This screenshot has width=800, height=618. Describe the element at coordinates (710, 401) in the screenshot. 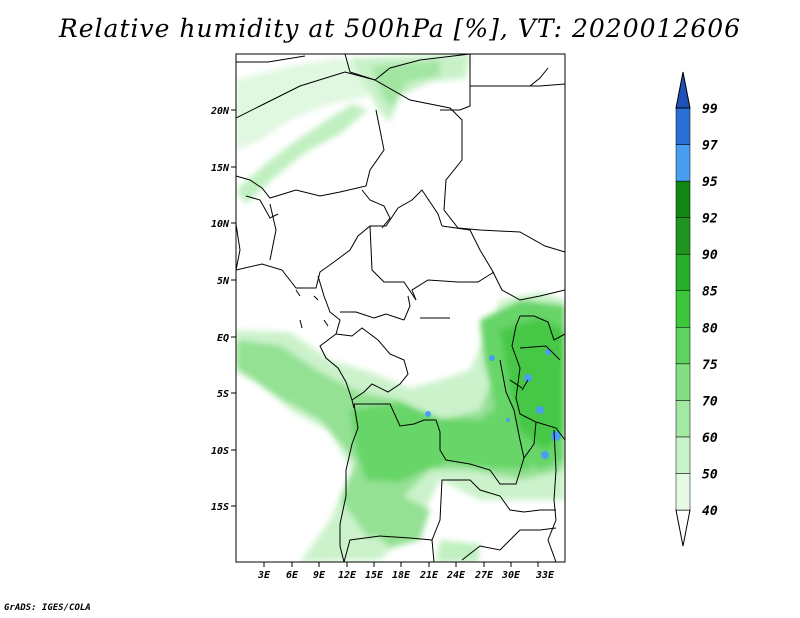

I see `colorbar-label: 70` at that location.